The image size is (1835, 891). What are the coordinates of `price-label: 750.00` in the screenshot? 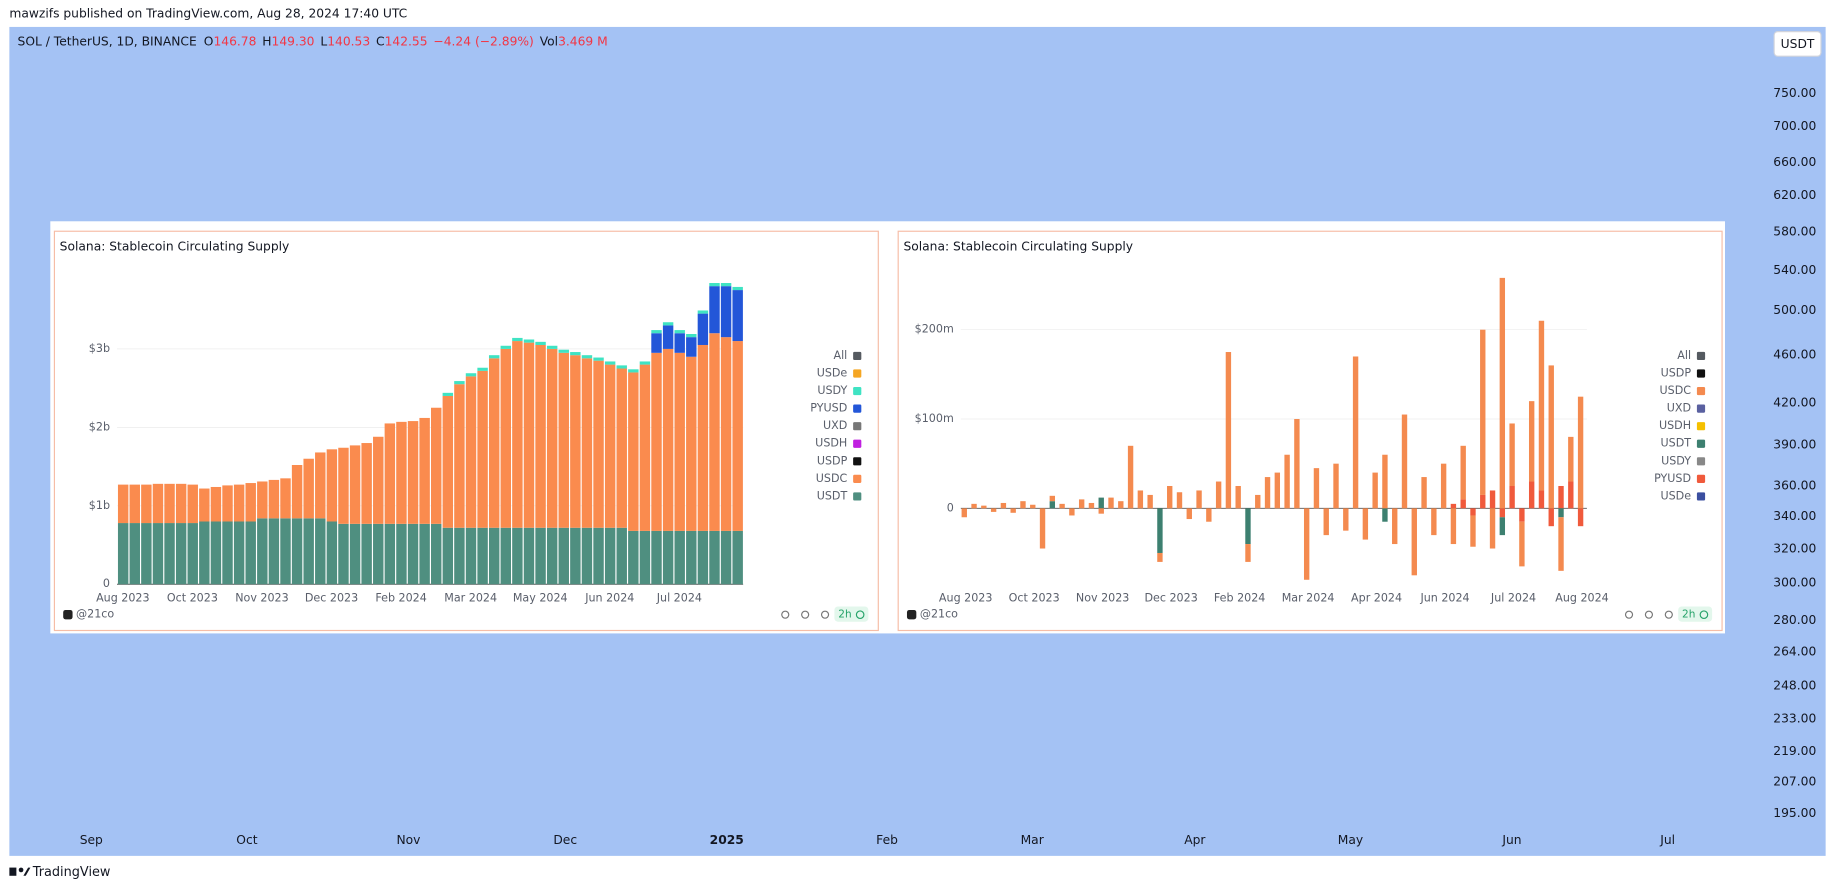 It's located at (1794, 93).